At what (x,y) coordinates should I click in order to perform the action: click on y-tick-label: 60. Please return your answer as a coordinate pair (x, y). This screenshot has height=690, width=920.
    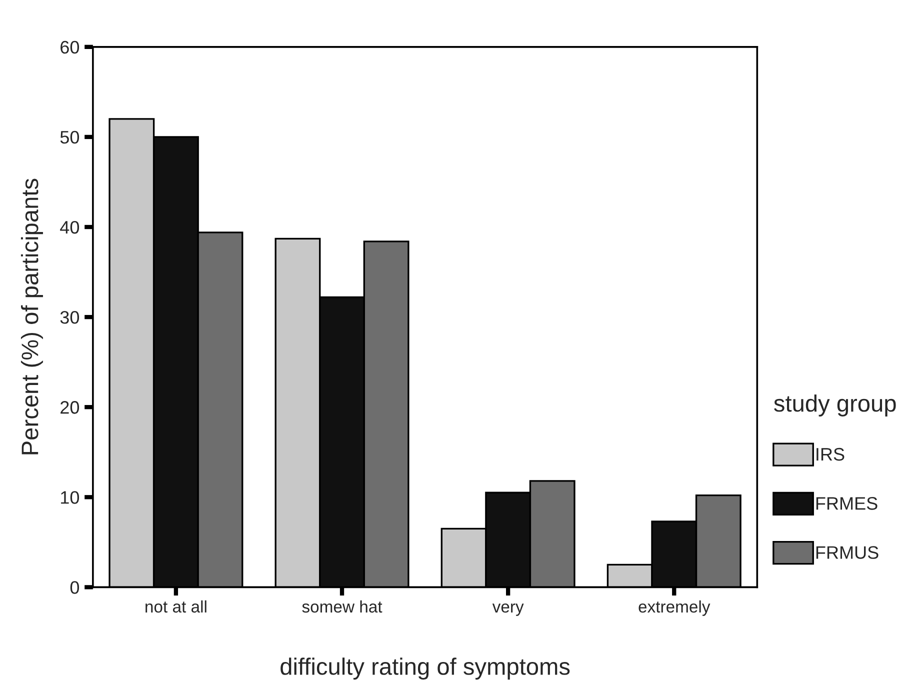
    Looking at the image, I should click on (70, 47).